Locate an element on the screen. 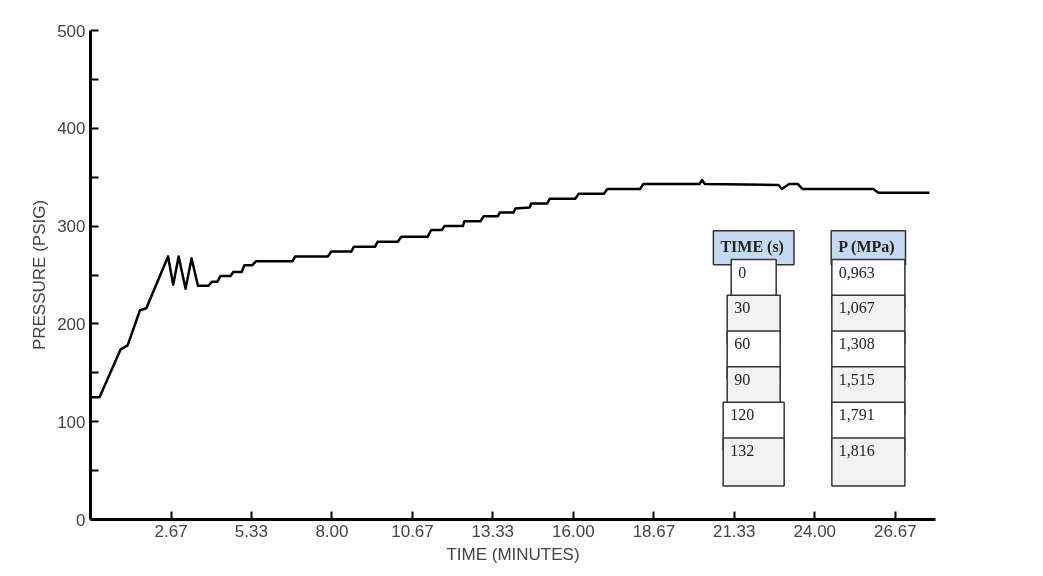  x-tick-label: 24.00 is located at coordinates (815, 531).